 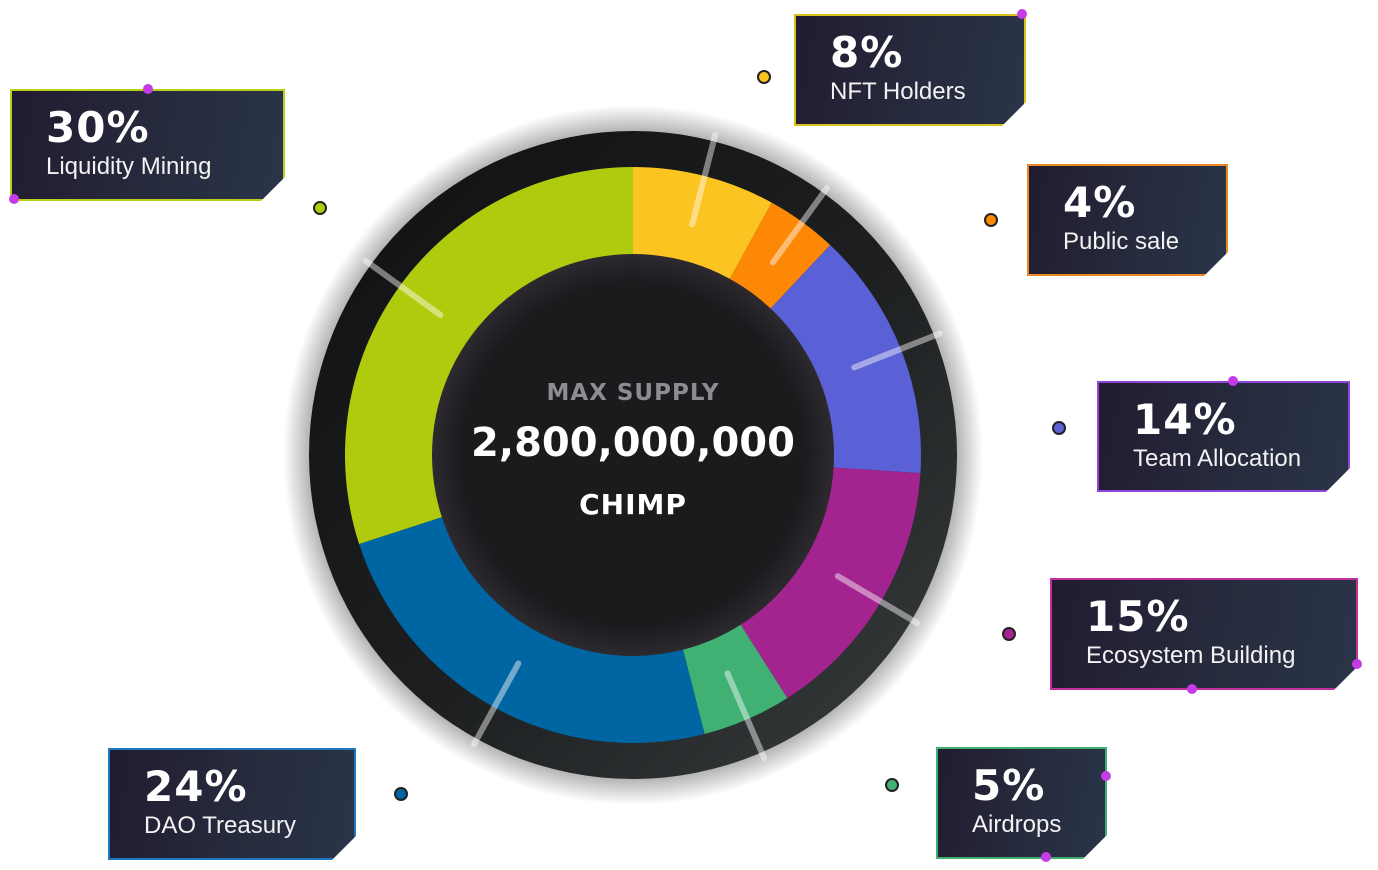 I want to click on team-allocation-percent: 14%, so click(x=1185, y=419).